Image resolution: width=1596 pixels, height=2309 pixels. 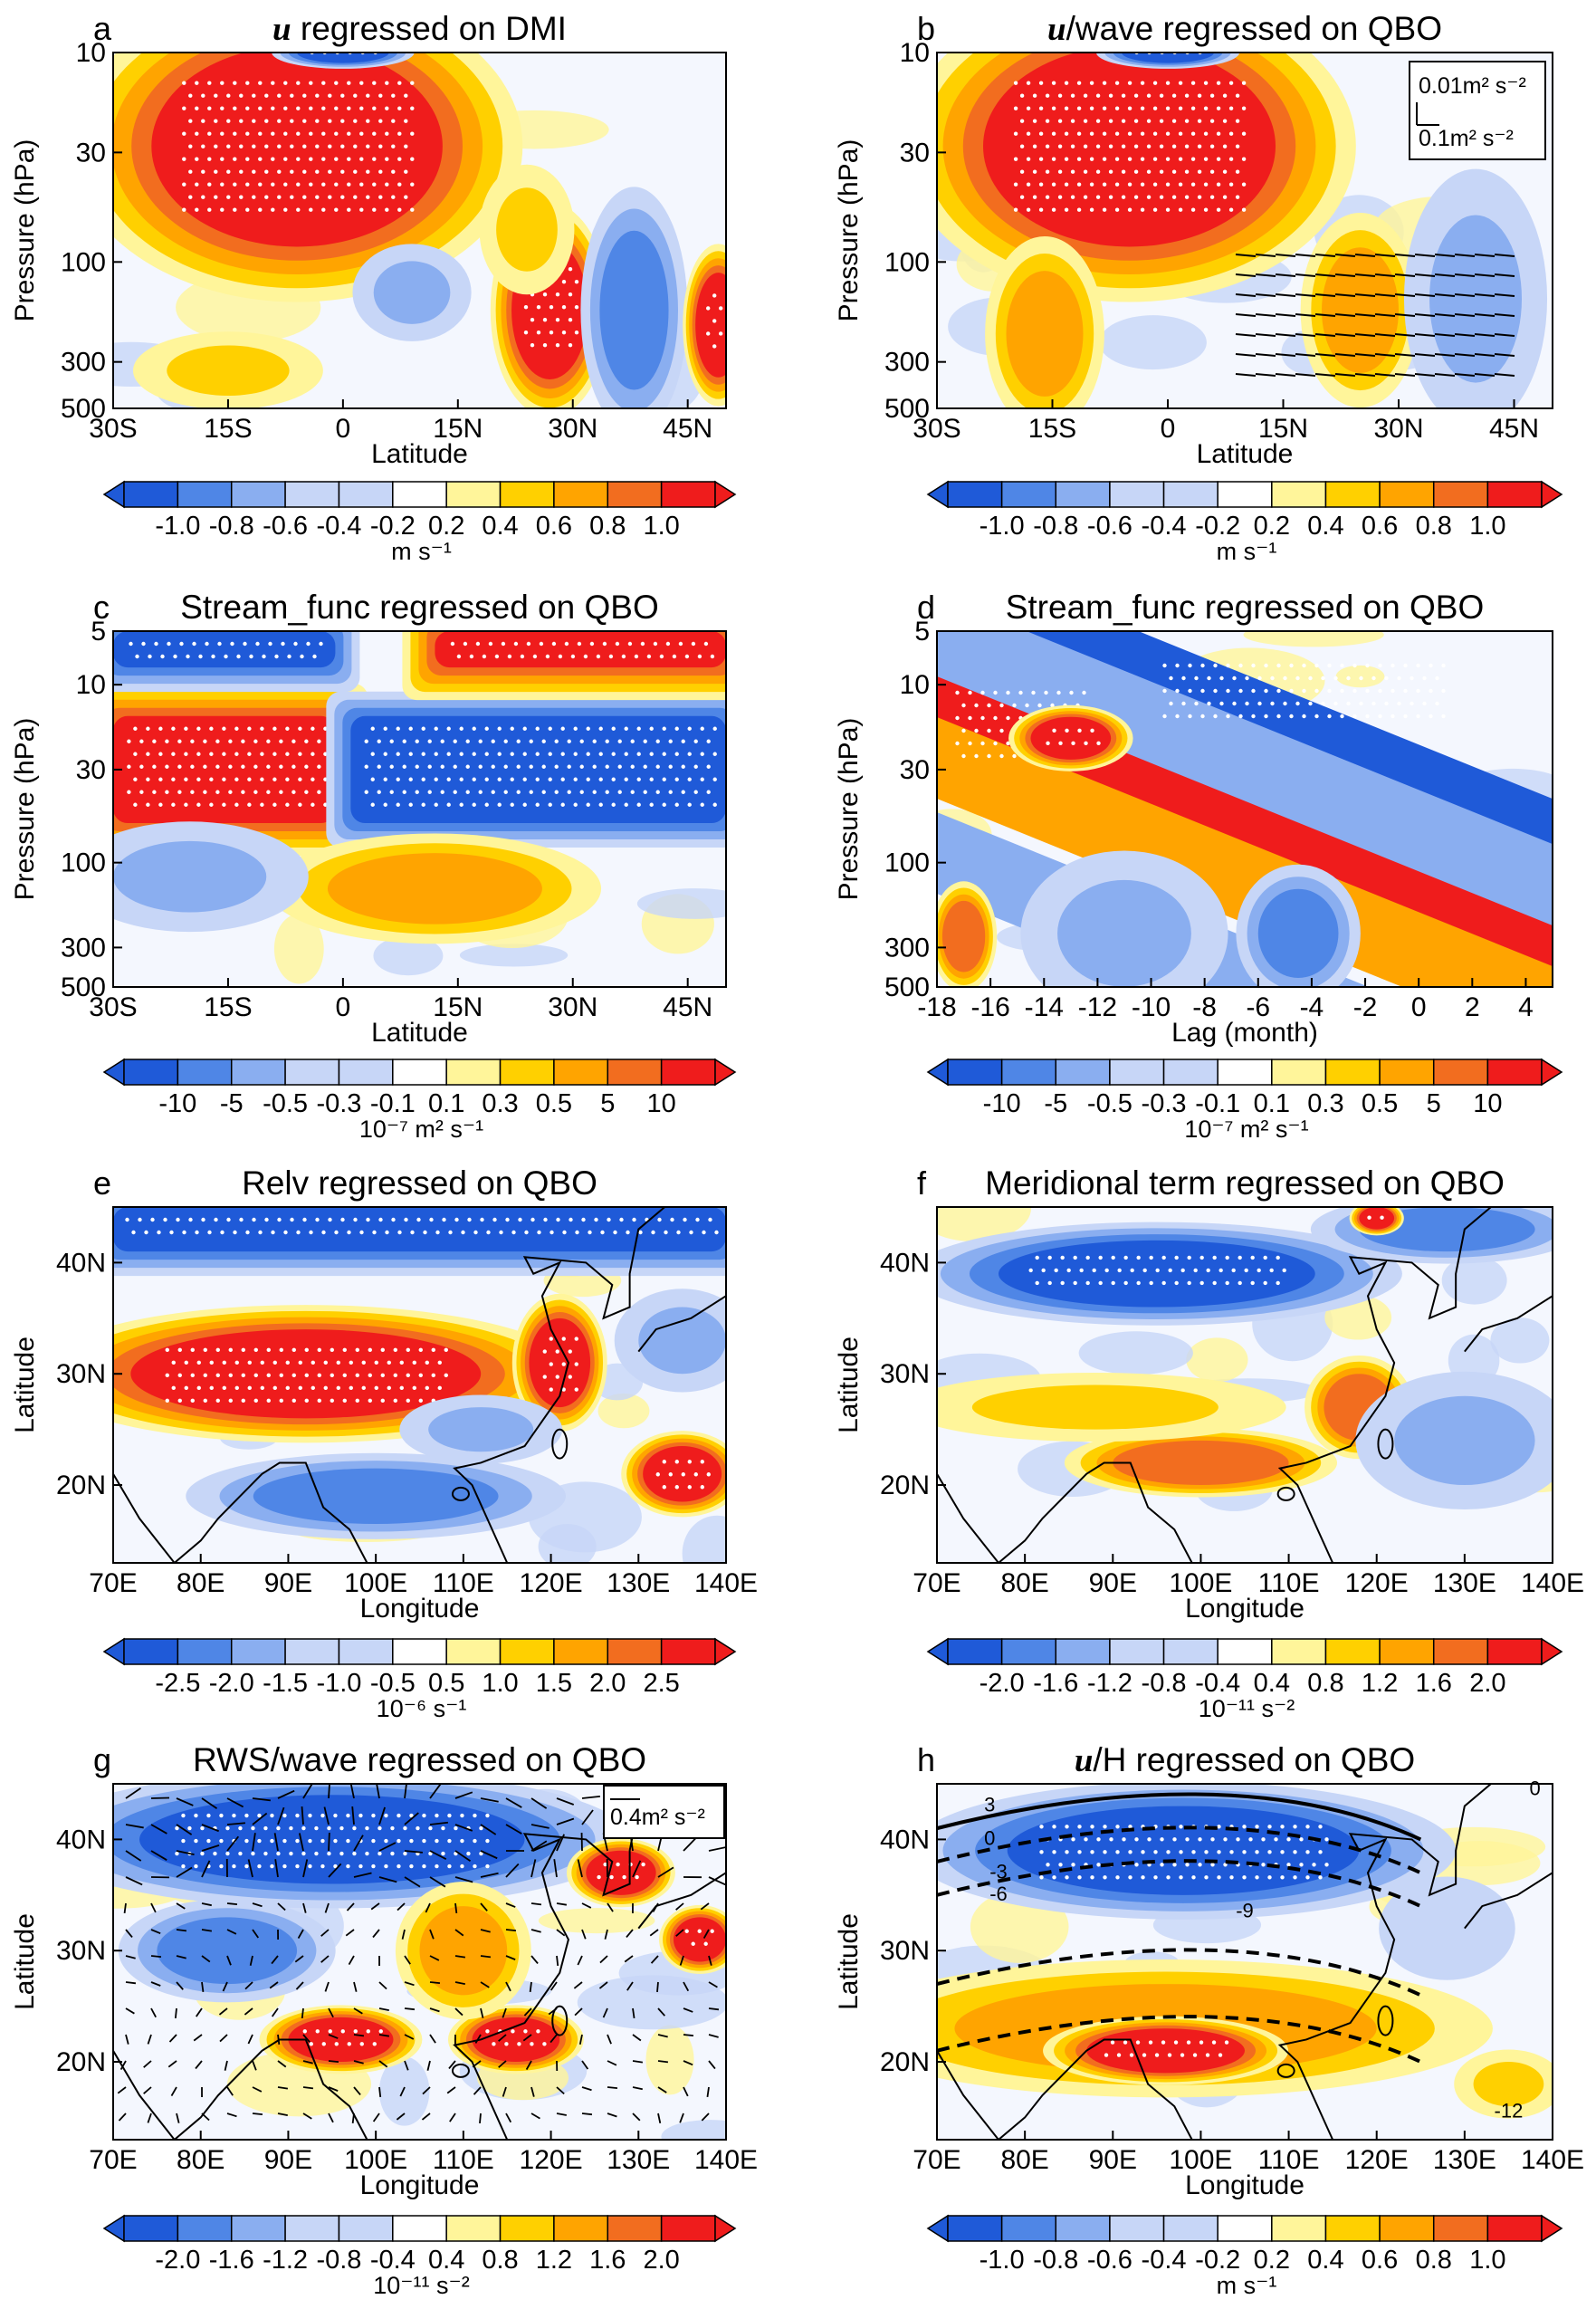 I want to click on coast-taiwan, so click(x=1385, y=1444).